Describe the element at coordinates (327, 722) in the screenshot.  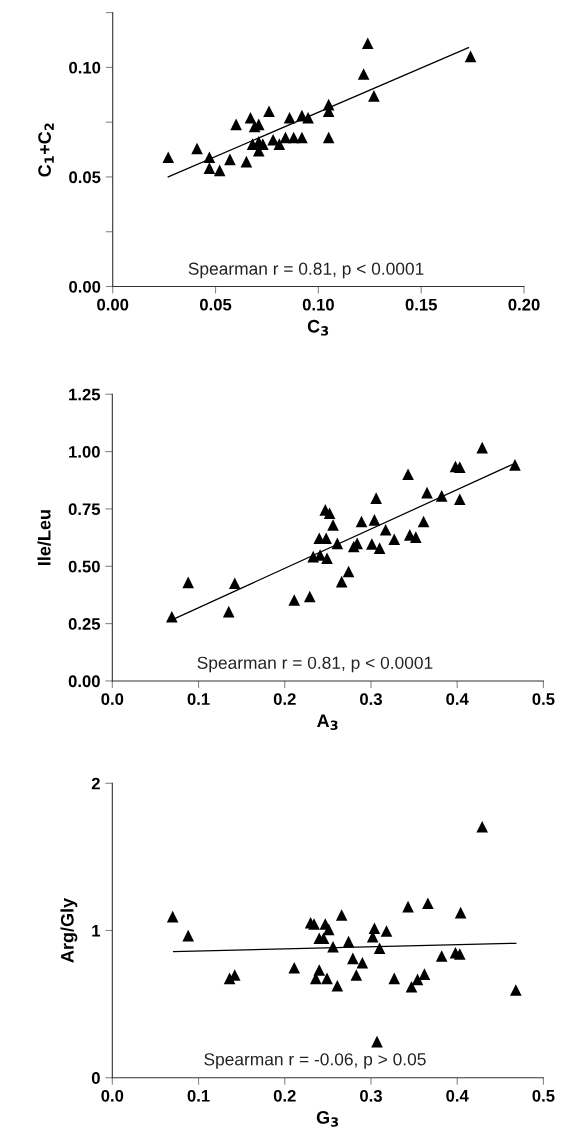
I see `x-axis-title: A$_{3}$` at that location.